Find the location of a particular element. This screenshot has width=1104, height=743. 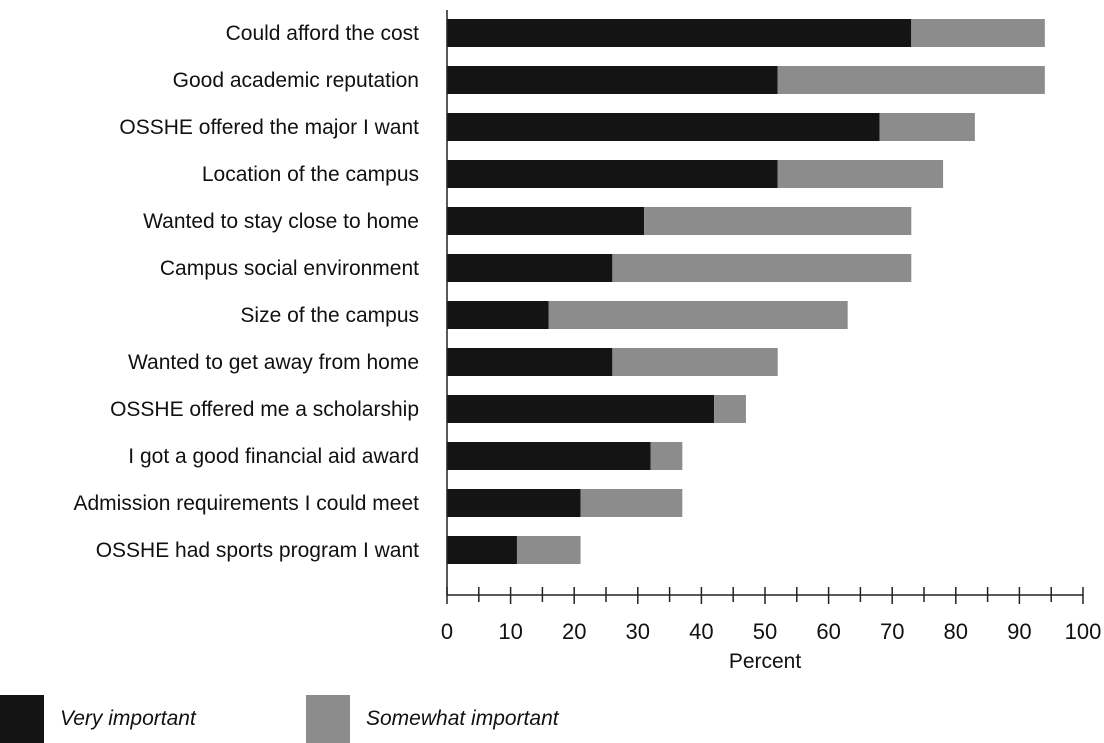

x-tick-label: 80 is located at coordinates (956, 631).